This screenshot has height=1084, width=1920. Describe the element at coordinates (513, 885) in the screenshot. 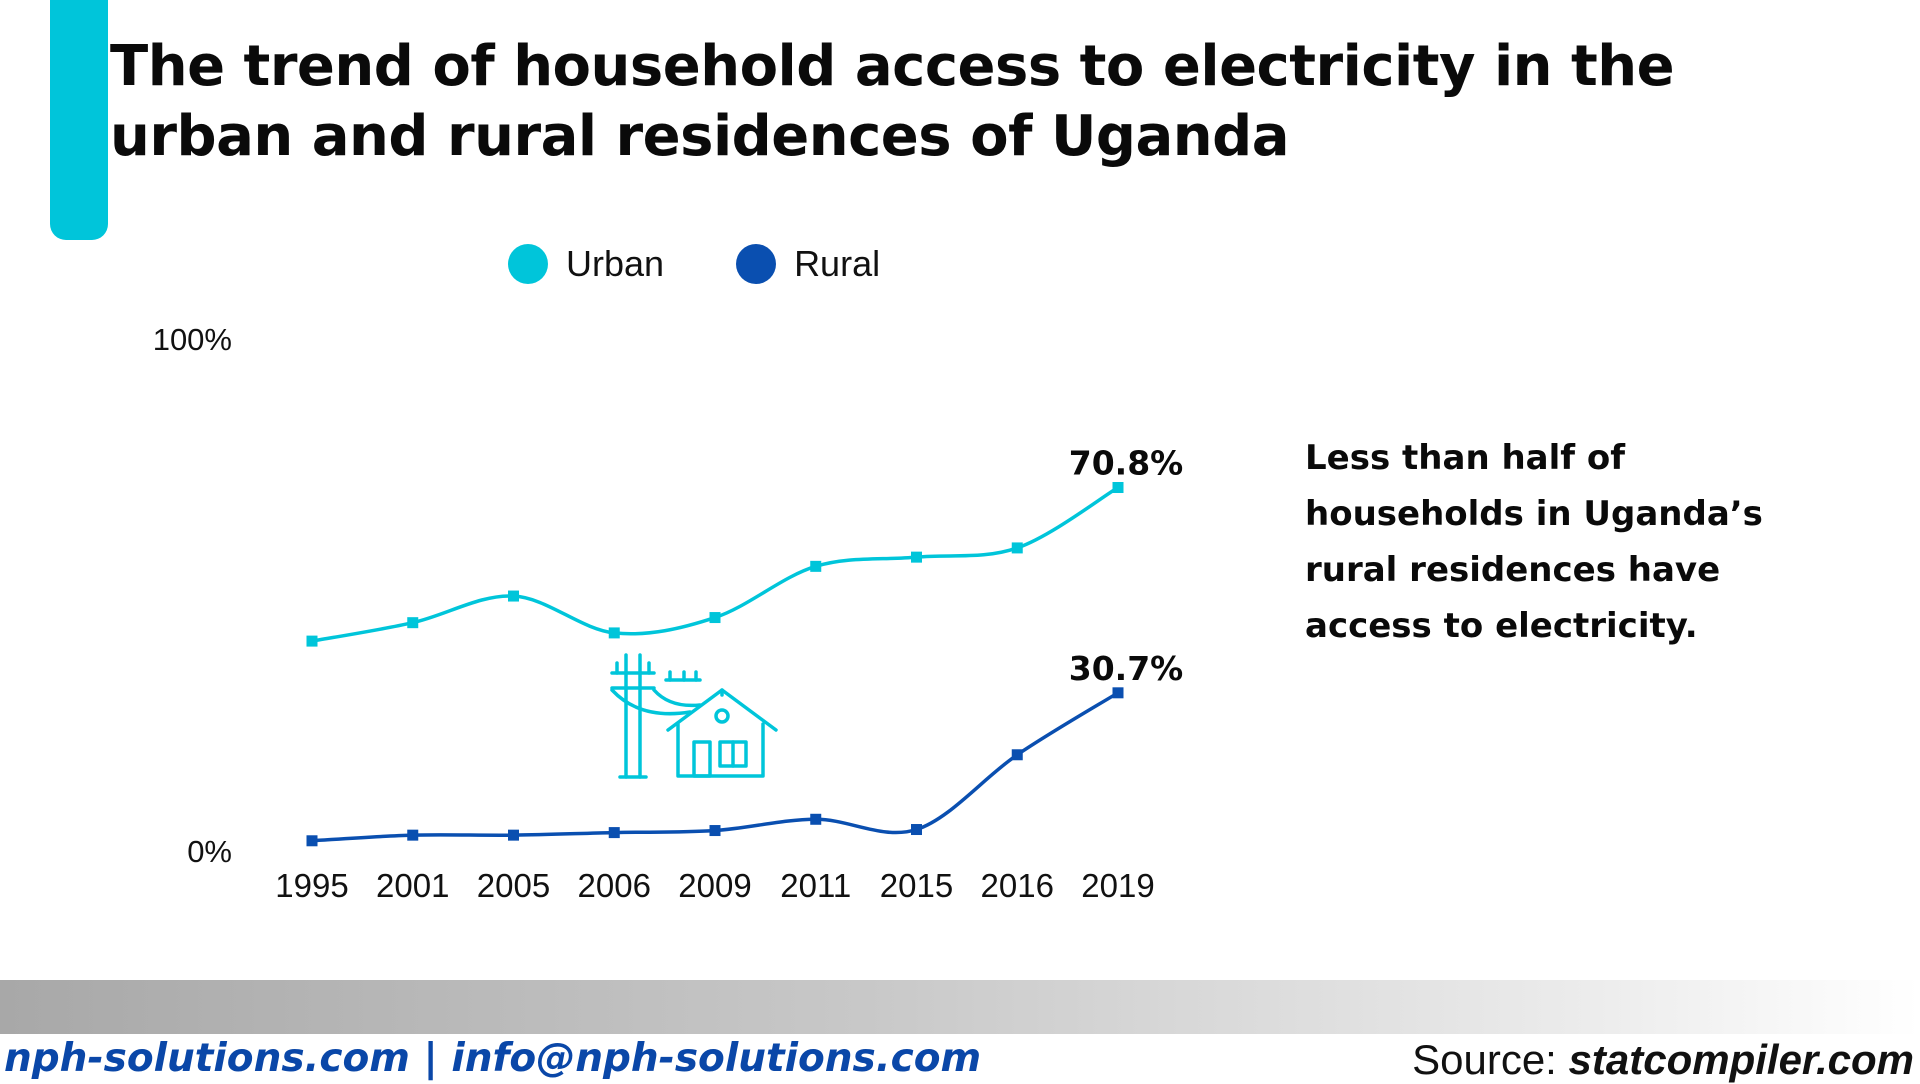

I see `x-tick-label: 2005` at that location.